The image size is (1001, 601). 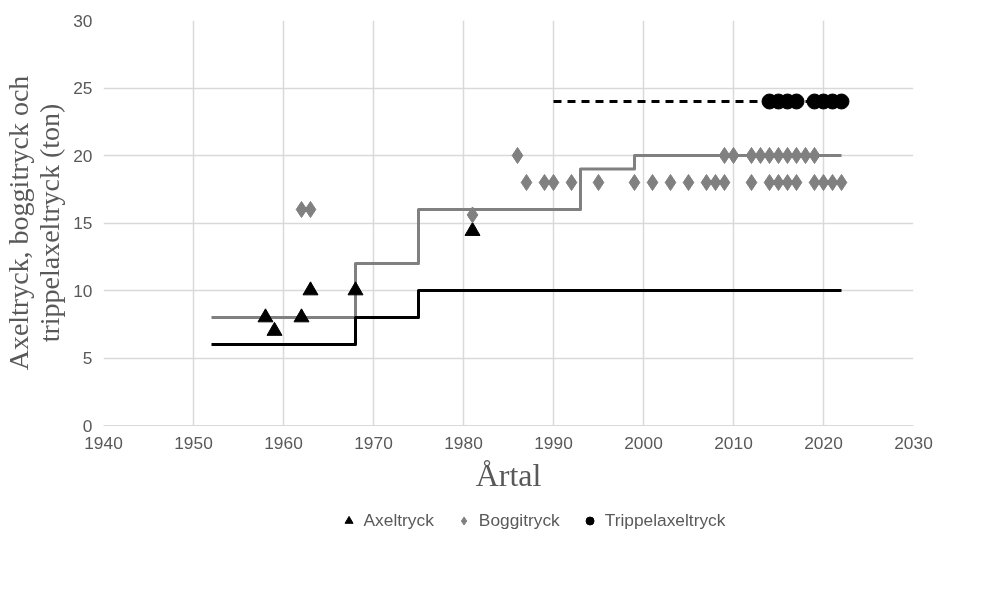 I want to click on y-tick-label: 15, so click(x=83, y=223).